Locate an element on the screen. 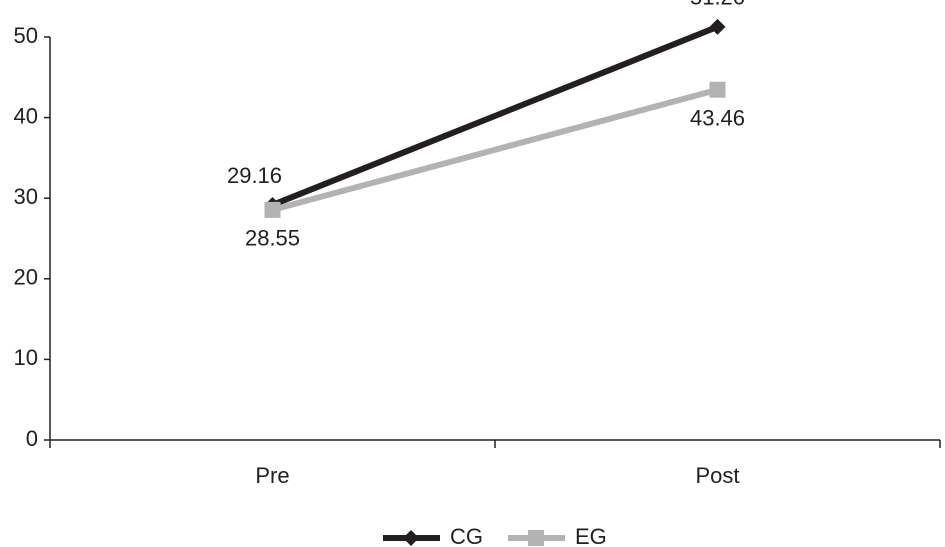  y-tick-label: 40 is located at coordinates (26, 115).